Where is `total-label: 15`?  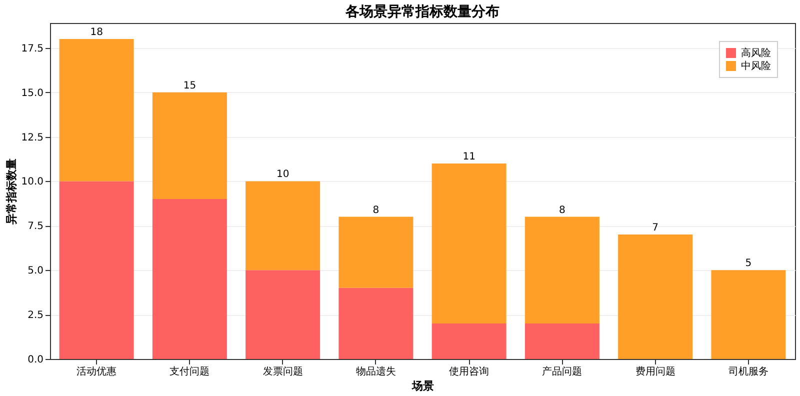
total-label: 15 is located at coordinates (189, 86).